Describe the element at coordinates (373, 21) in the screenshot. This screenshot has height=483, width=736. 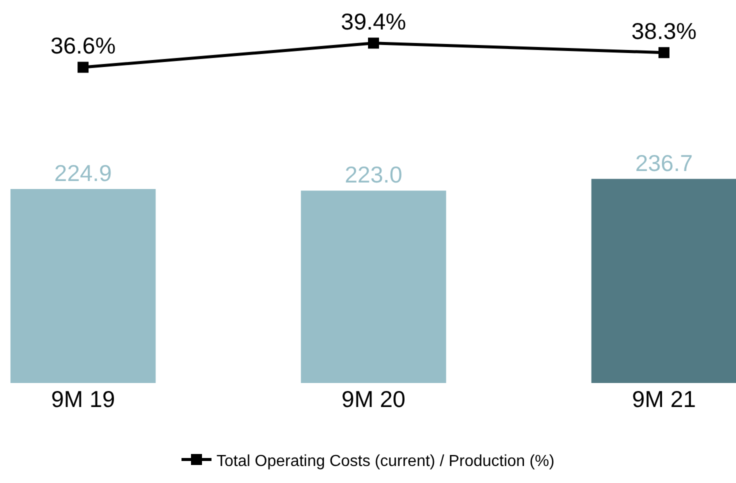
I see `data-label: 39.4%` at that location.